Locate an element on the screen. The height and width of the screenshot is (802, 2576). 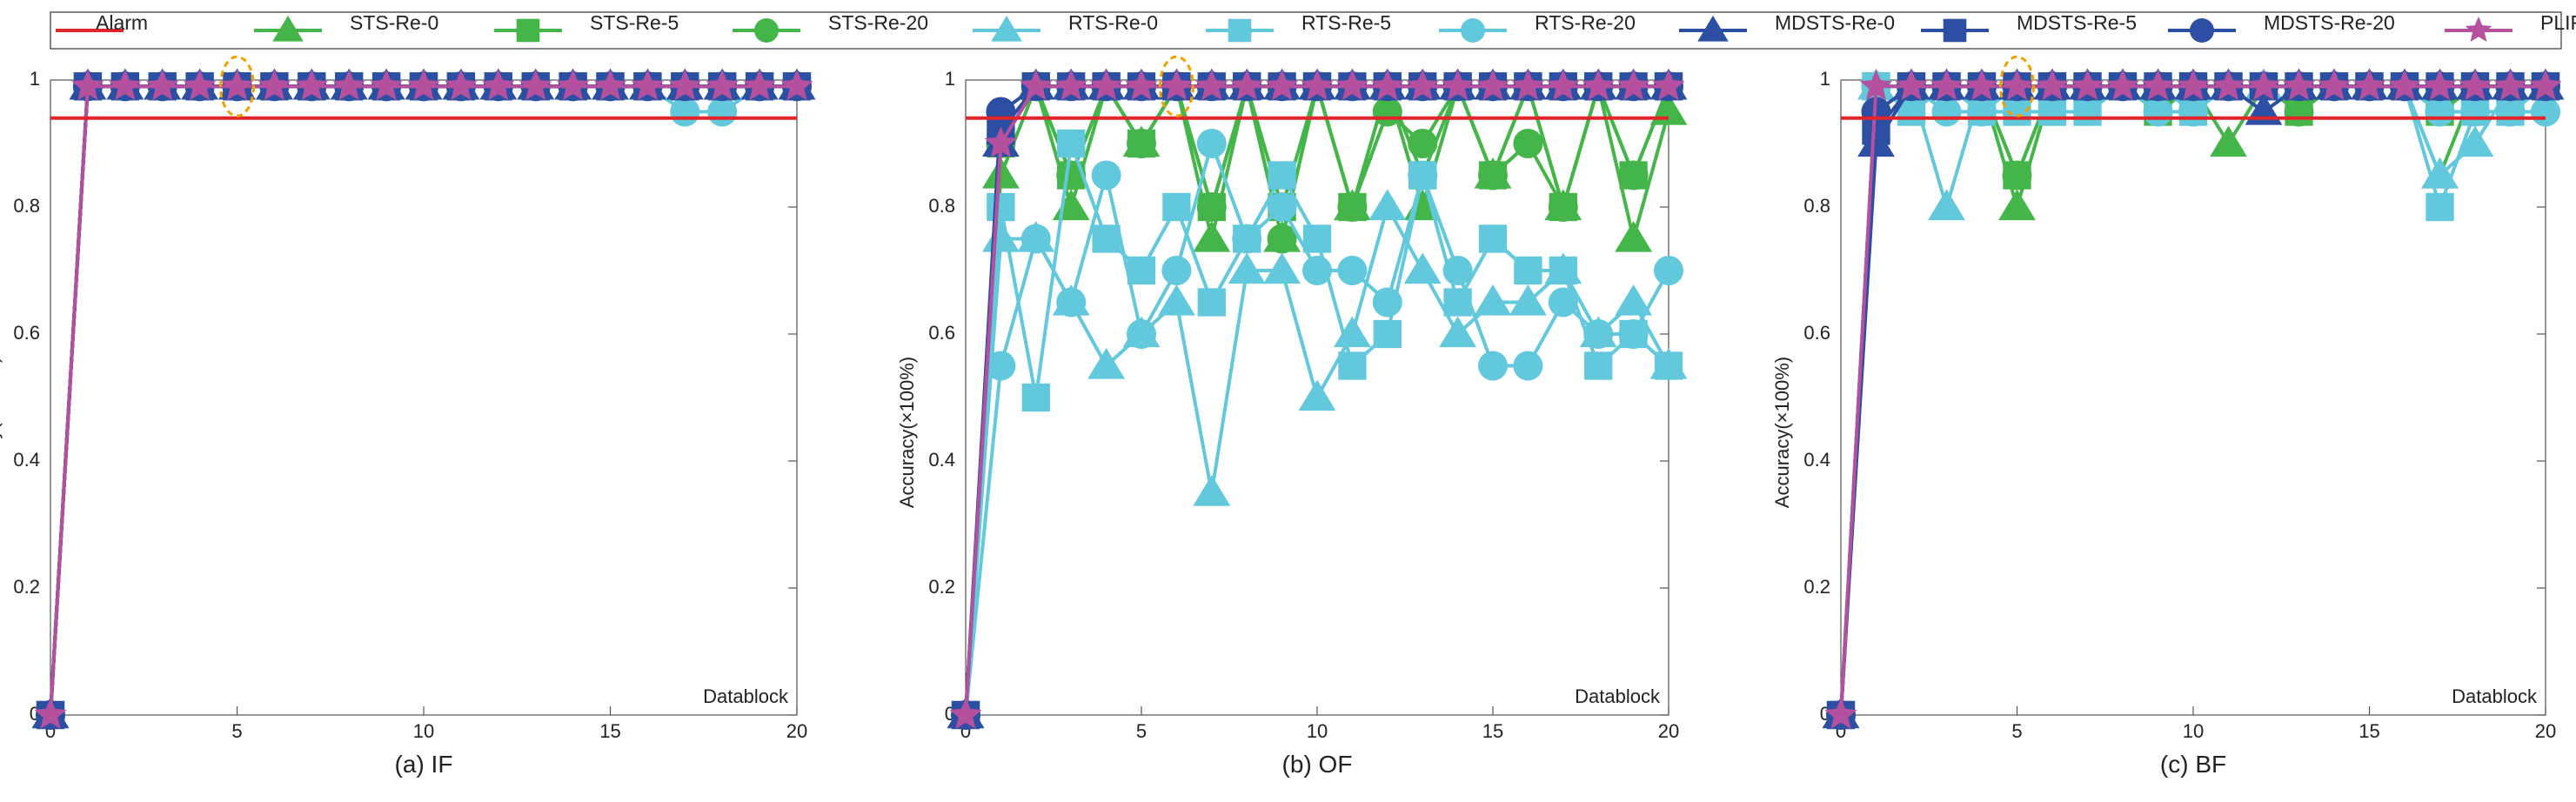
x-tick-label: 15 is located at coordinates (609, 731).